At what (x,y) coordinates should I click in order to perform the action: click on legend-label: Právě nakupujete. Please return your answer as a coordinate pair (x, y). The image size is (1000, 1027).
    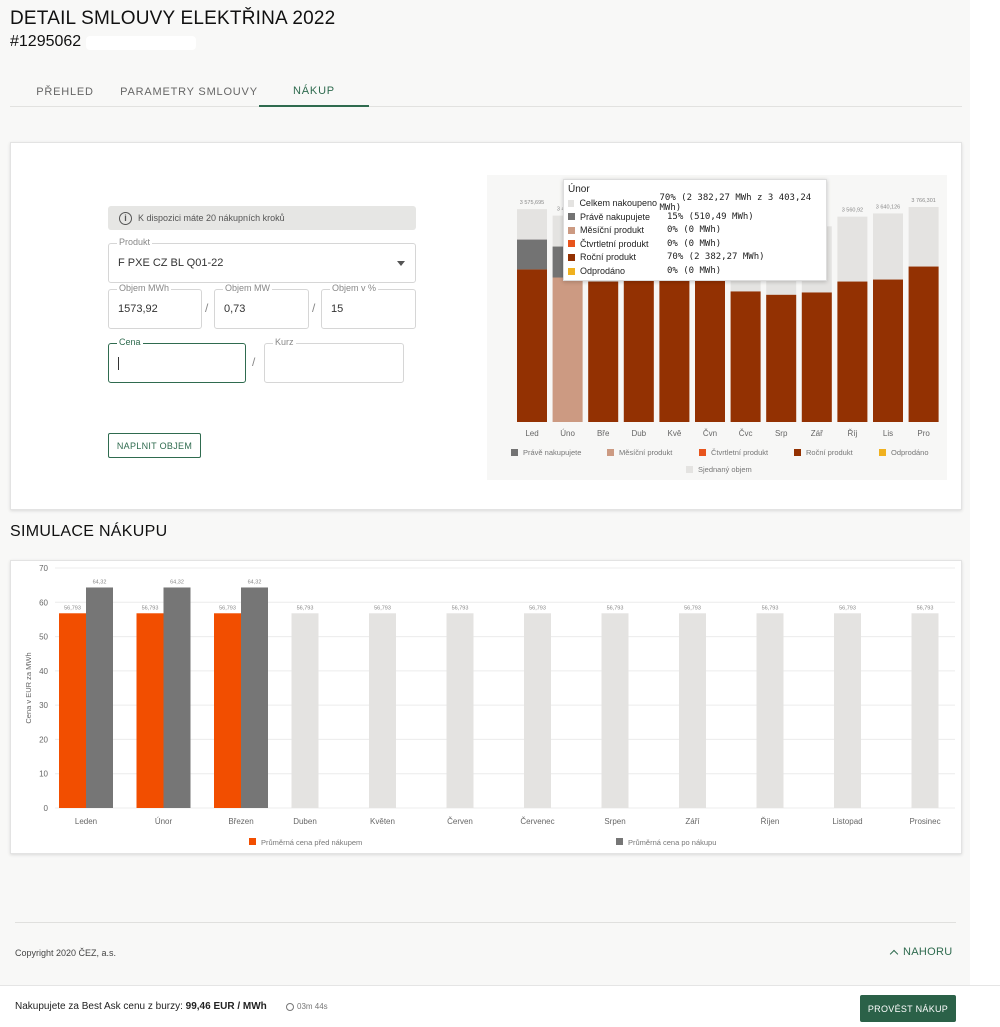
    Looking at the image, I should click on (552, 452).